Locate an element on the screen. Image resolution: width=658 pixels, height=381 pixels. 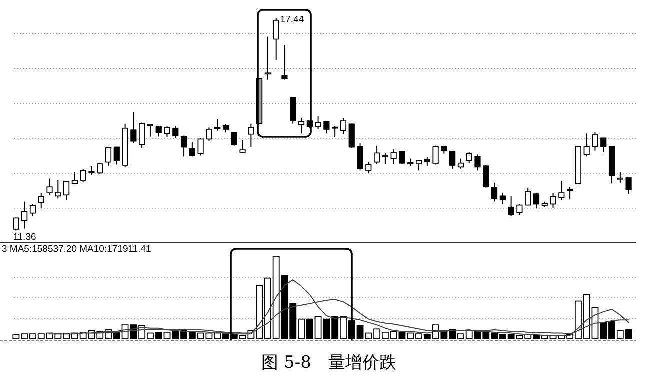
caption: 图 5-8 量增价跌 is located at coordinates (329, 363).